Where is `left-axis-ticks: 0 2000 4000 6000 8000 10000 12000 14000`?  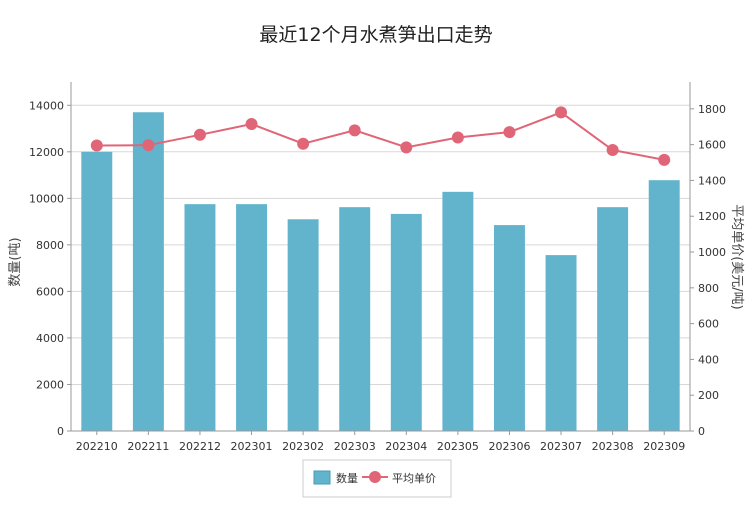 left-axis-ticks: 0 2000 4000 6000 8000 10000 12000 14000 is located at coordinates (50, 268).